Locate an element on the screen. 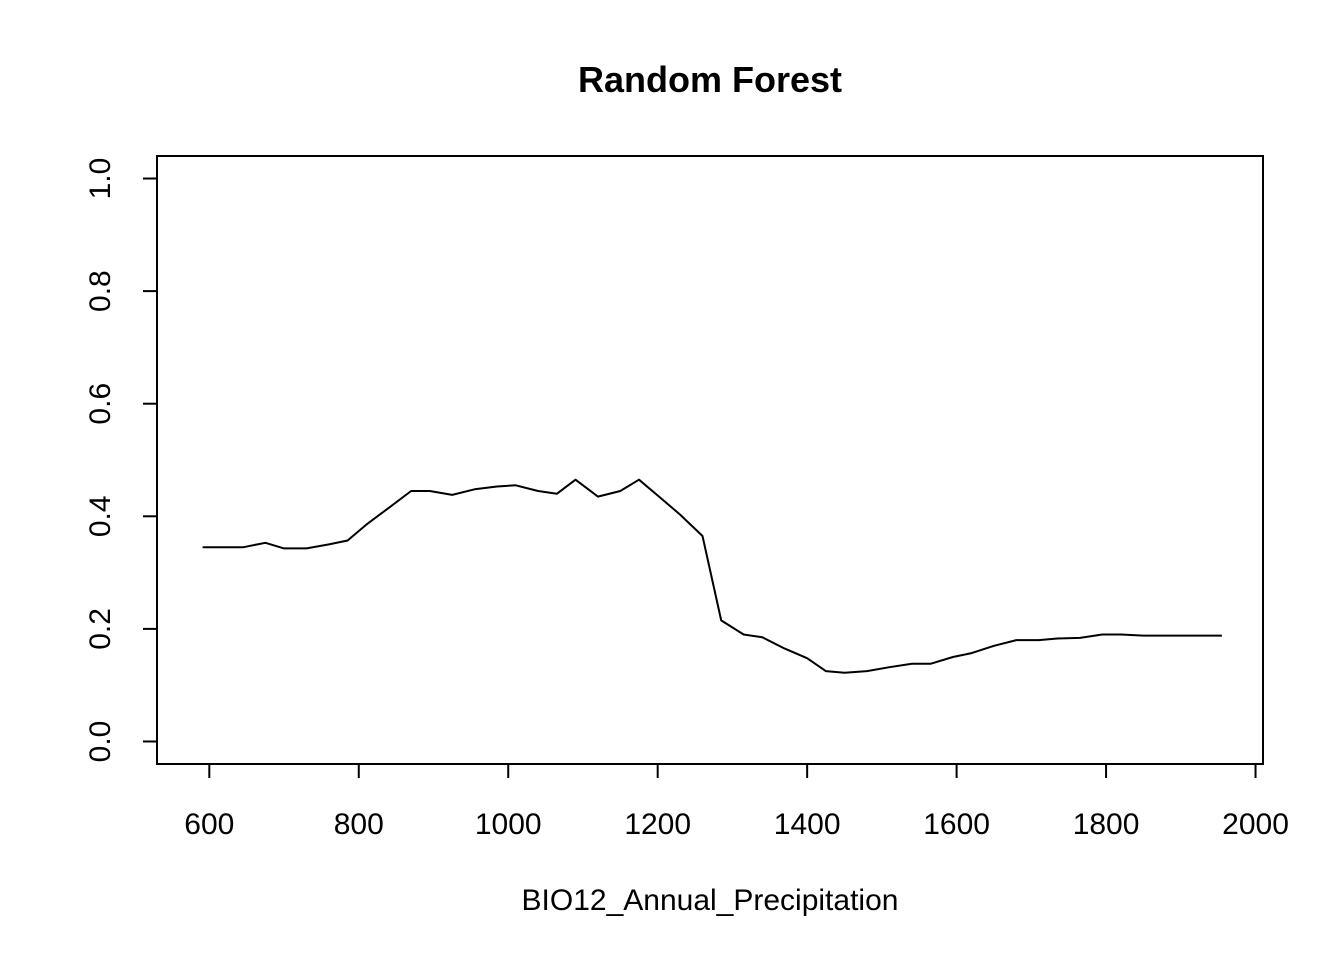  x-tick-label: 1600 is located at coordinates (956, 824).